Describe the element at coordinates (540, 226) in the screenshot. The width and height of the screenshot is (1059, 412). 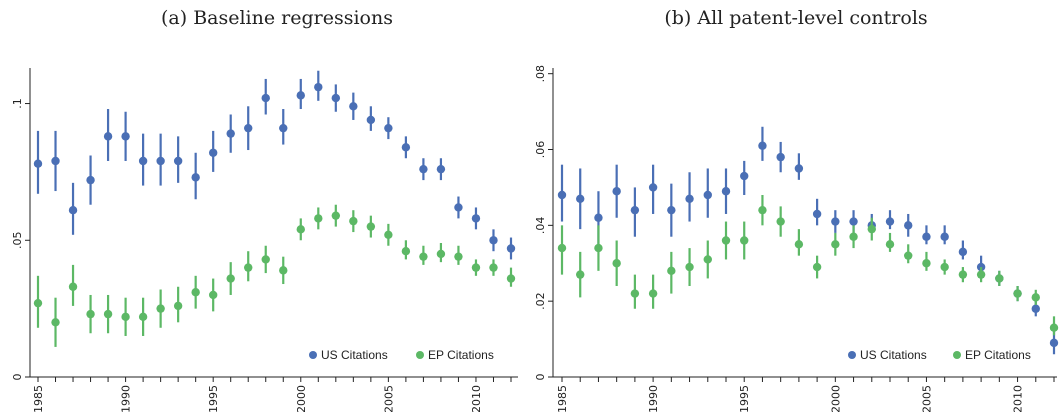
I see `y-tick-label: .04` at that location.